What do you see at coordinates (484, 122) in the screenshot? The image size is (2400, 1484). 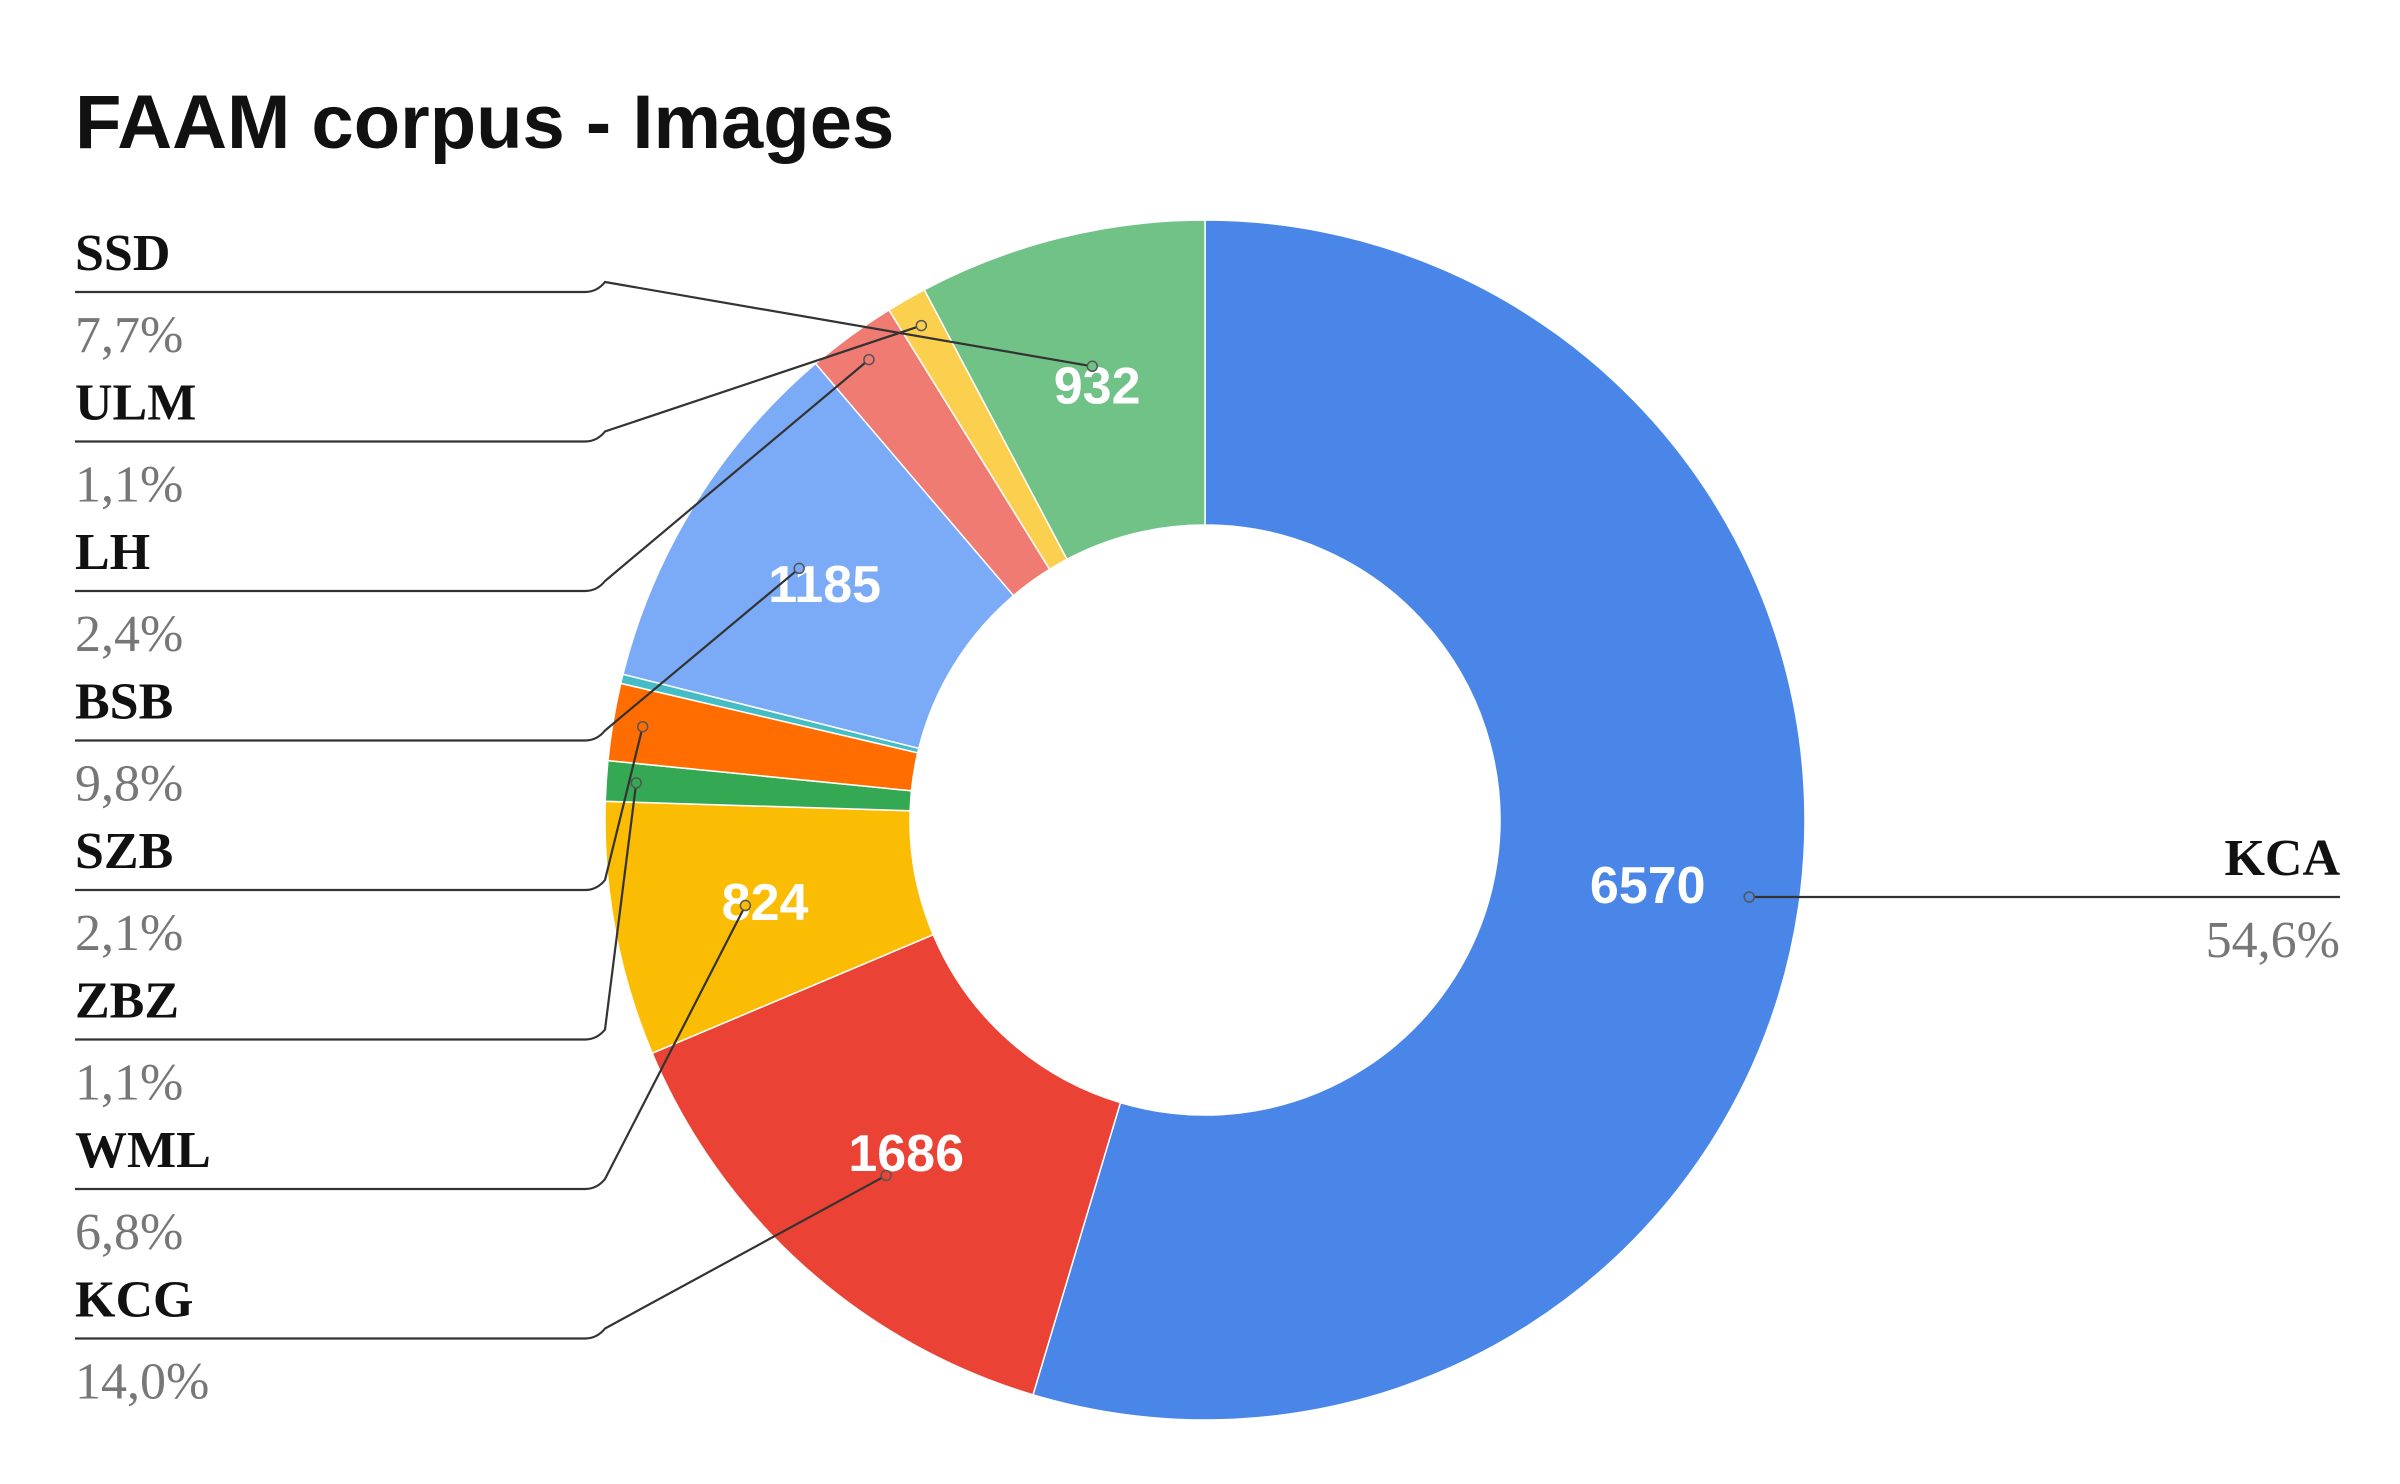 I see `chart-title: FAAM corpus - Images` at bounding box center [484, 122].